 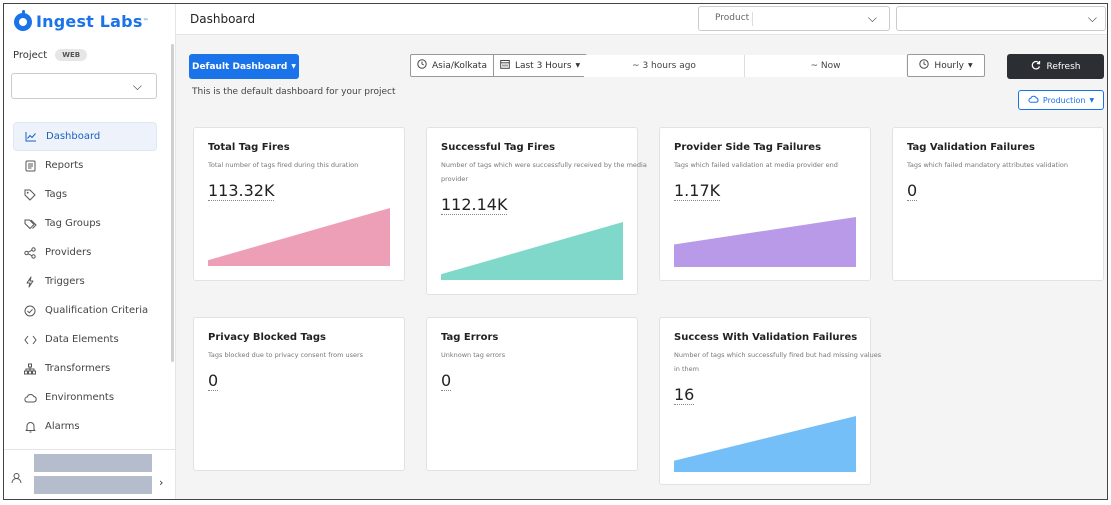 What do you see at coordinates (84, 86) in the screenshot?
I see `project-select: ⌵` at bounding box center [84, 86].